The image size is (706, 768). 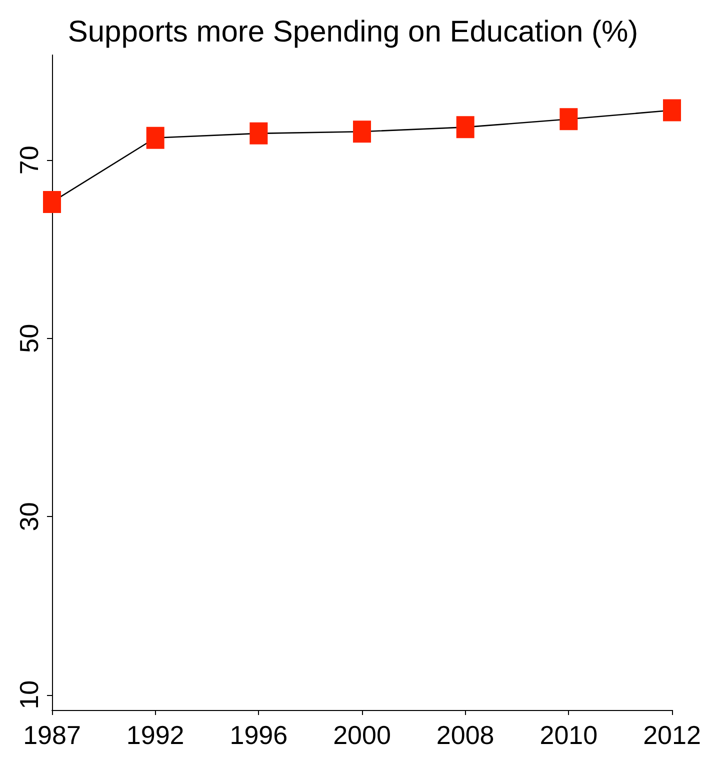 I want to click on x-tick-label: 2008, so click(x=465, y=735).